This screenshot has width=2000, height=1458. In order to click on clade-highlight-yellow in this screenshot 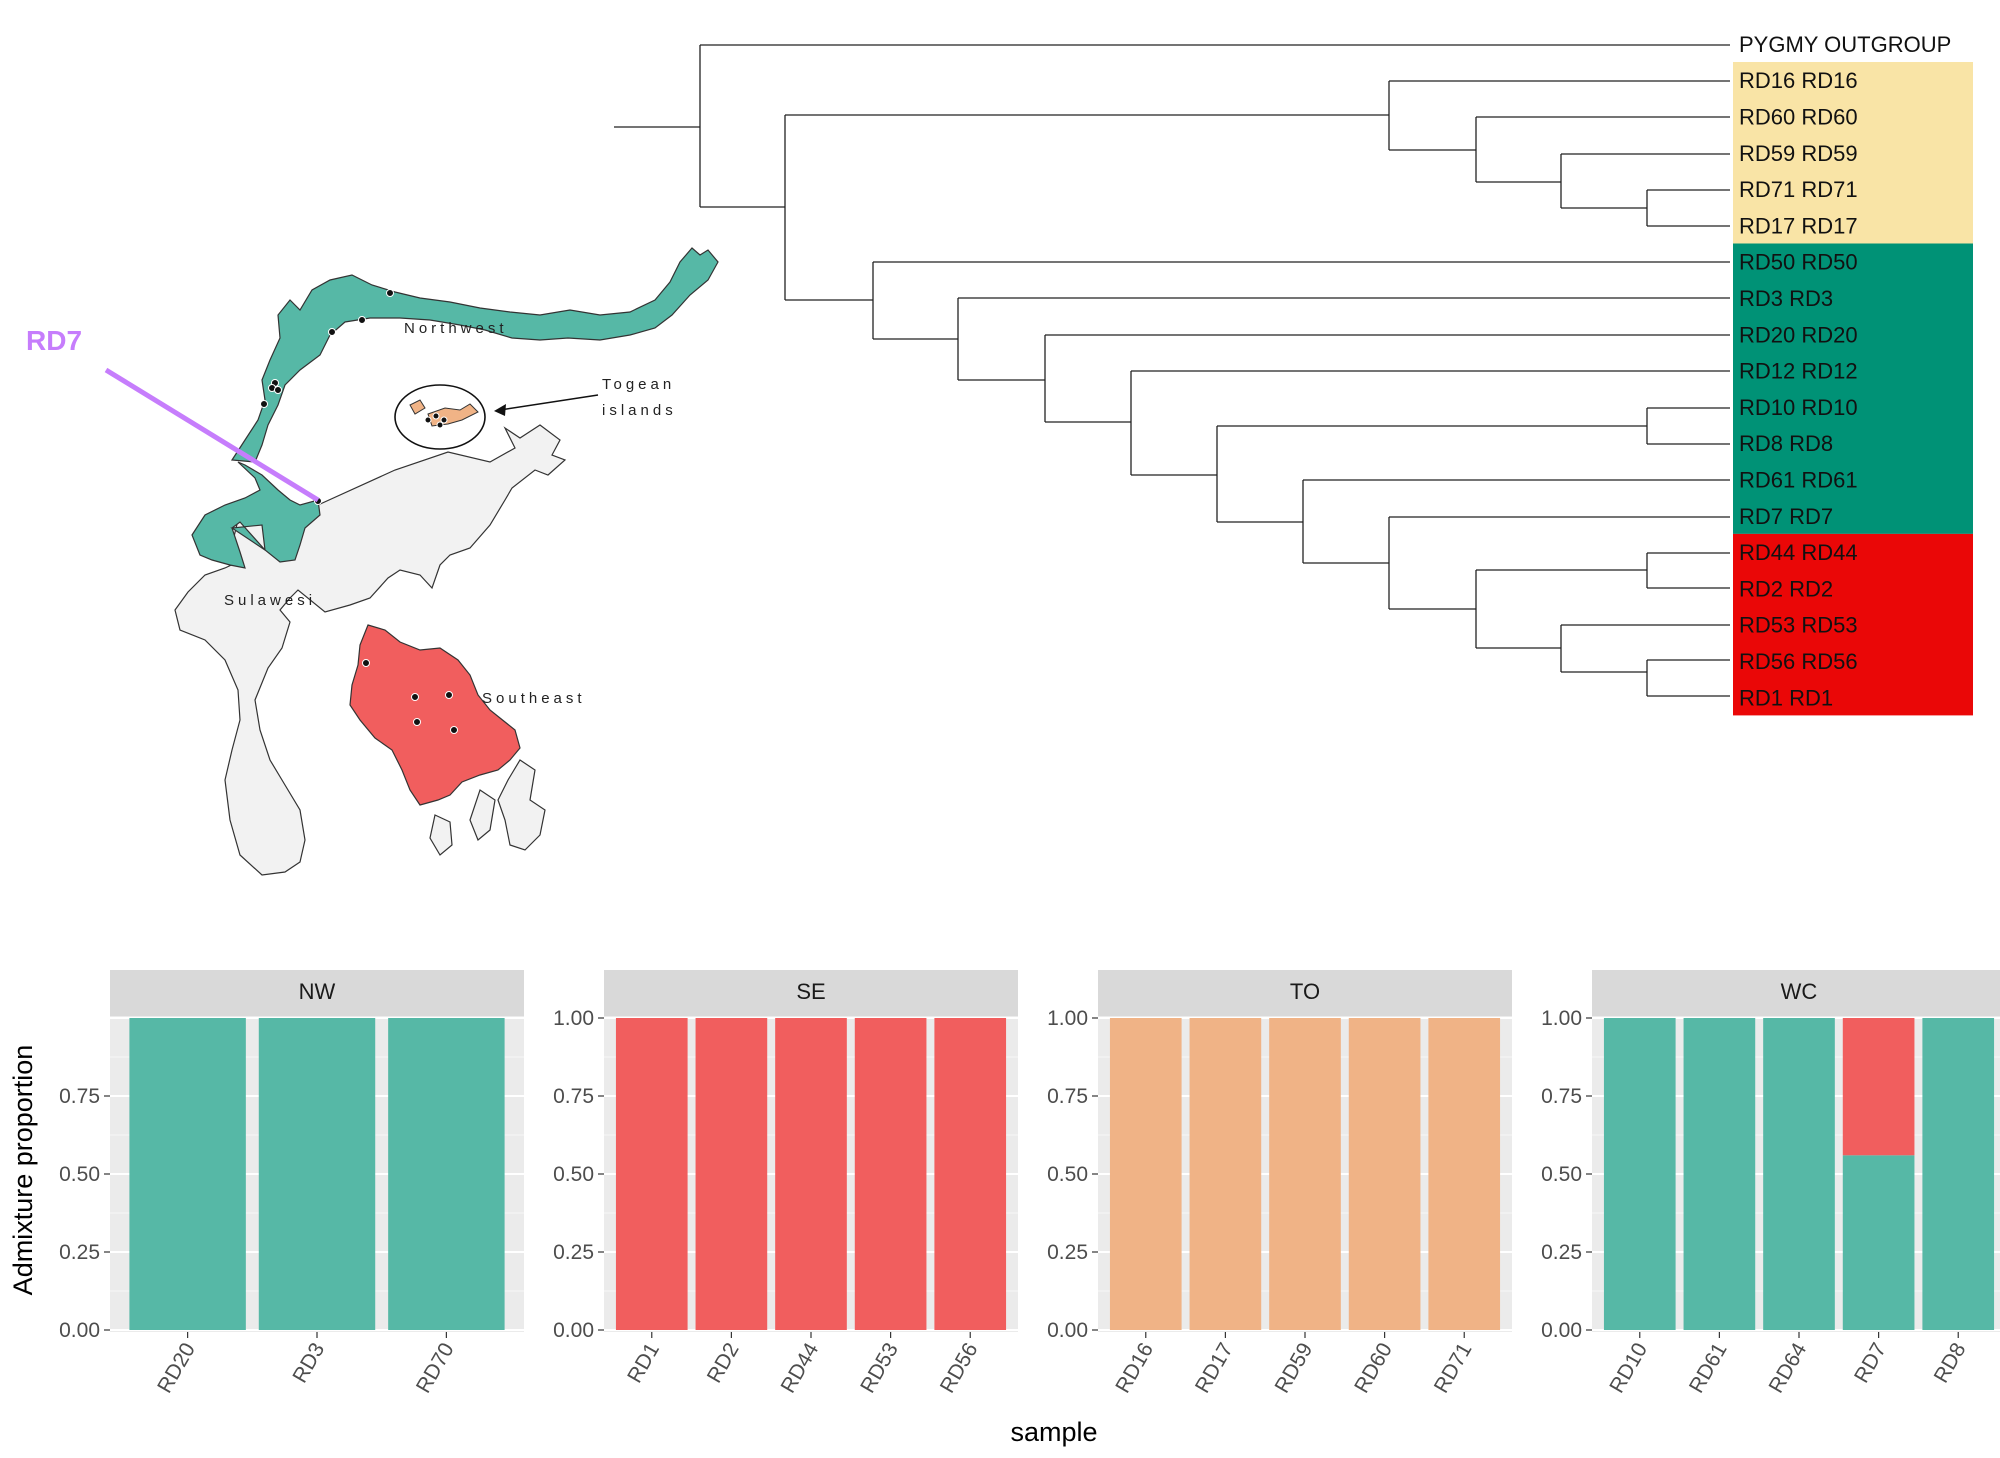, I will do `click(1853, 153)`.